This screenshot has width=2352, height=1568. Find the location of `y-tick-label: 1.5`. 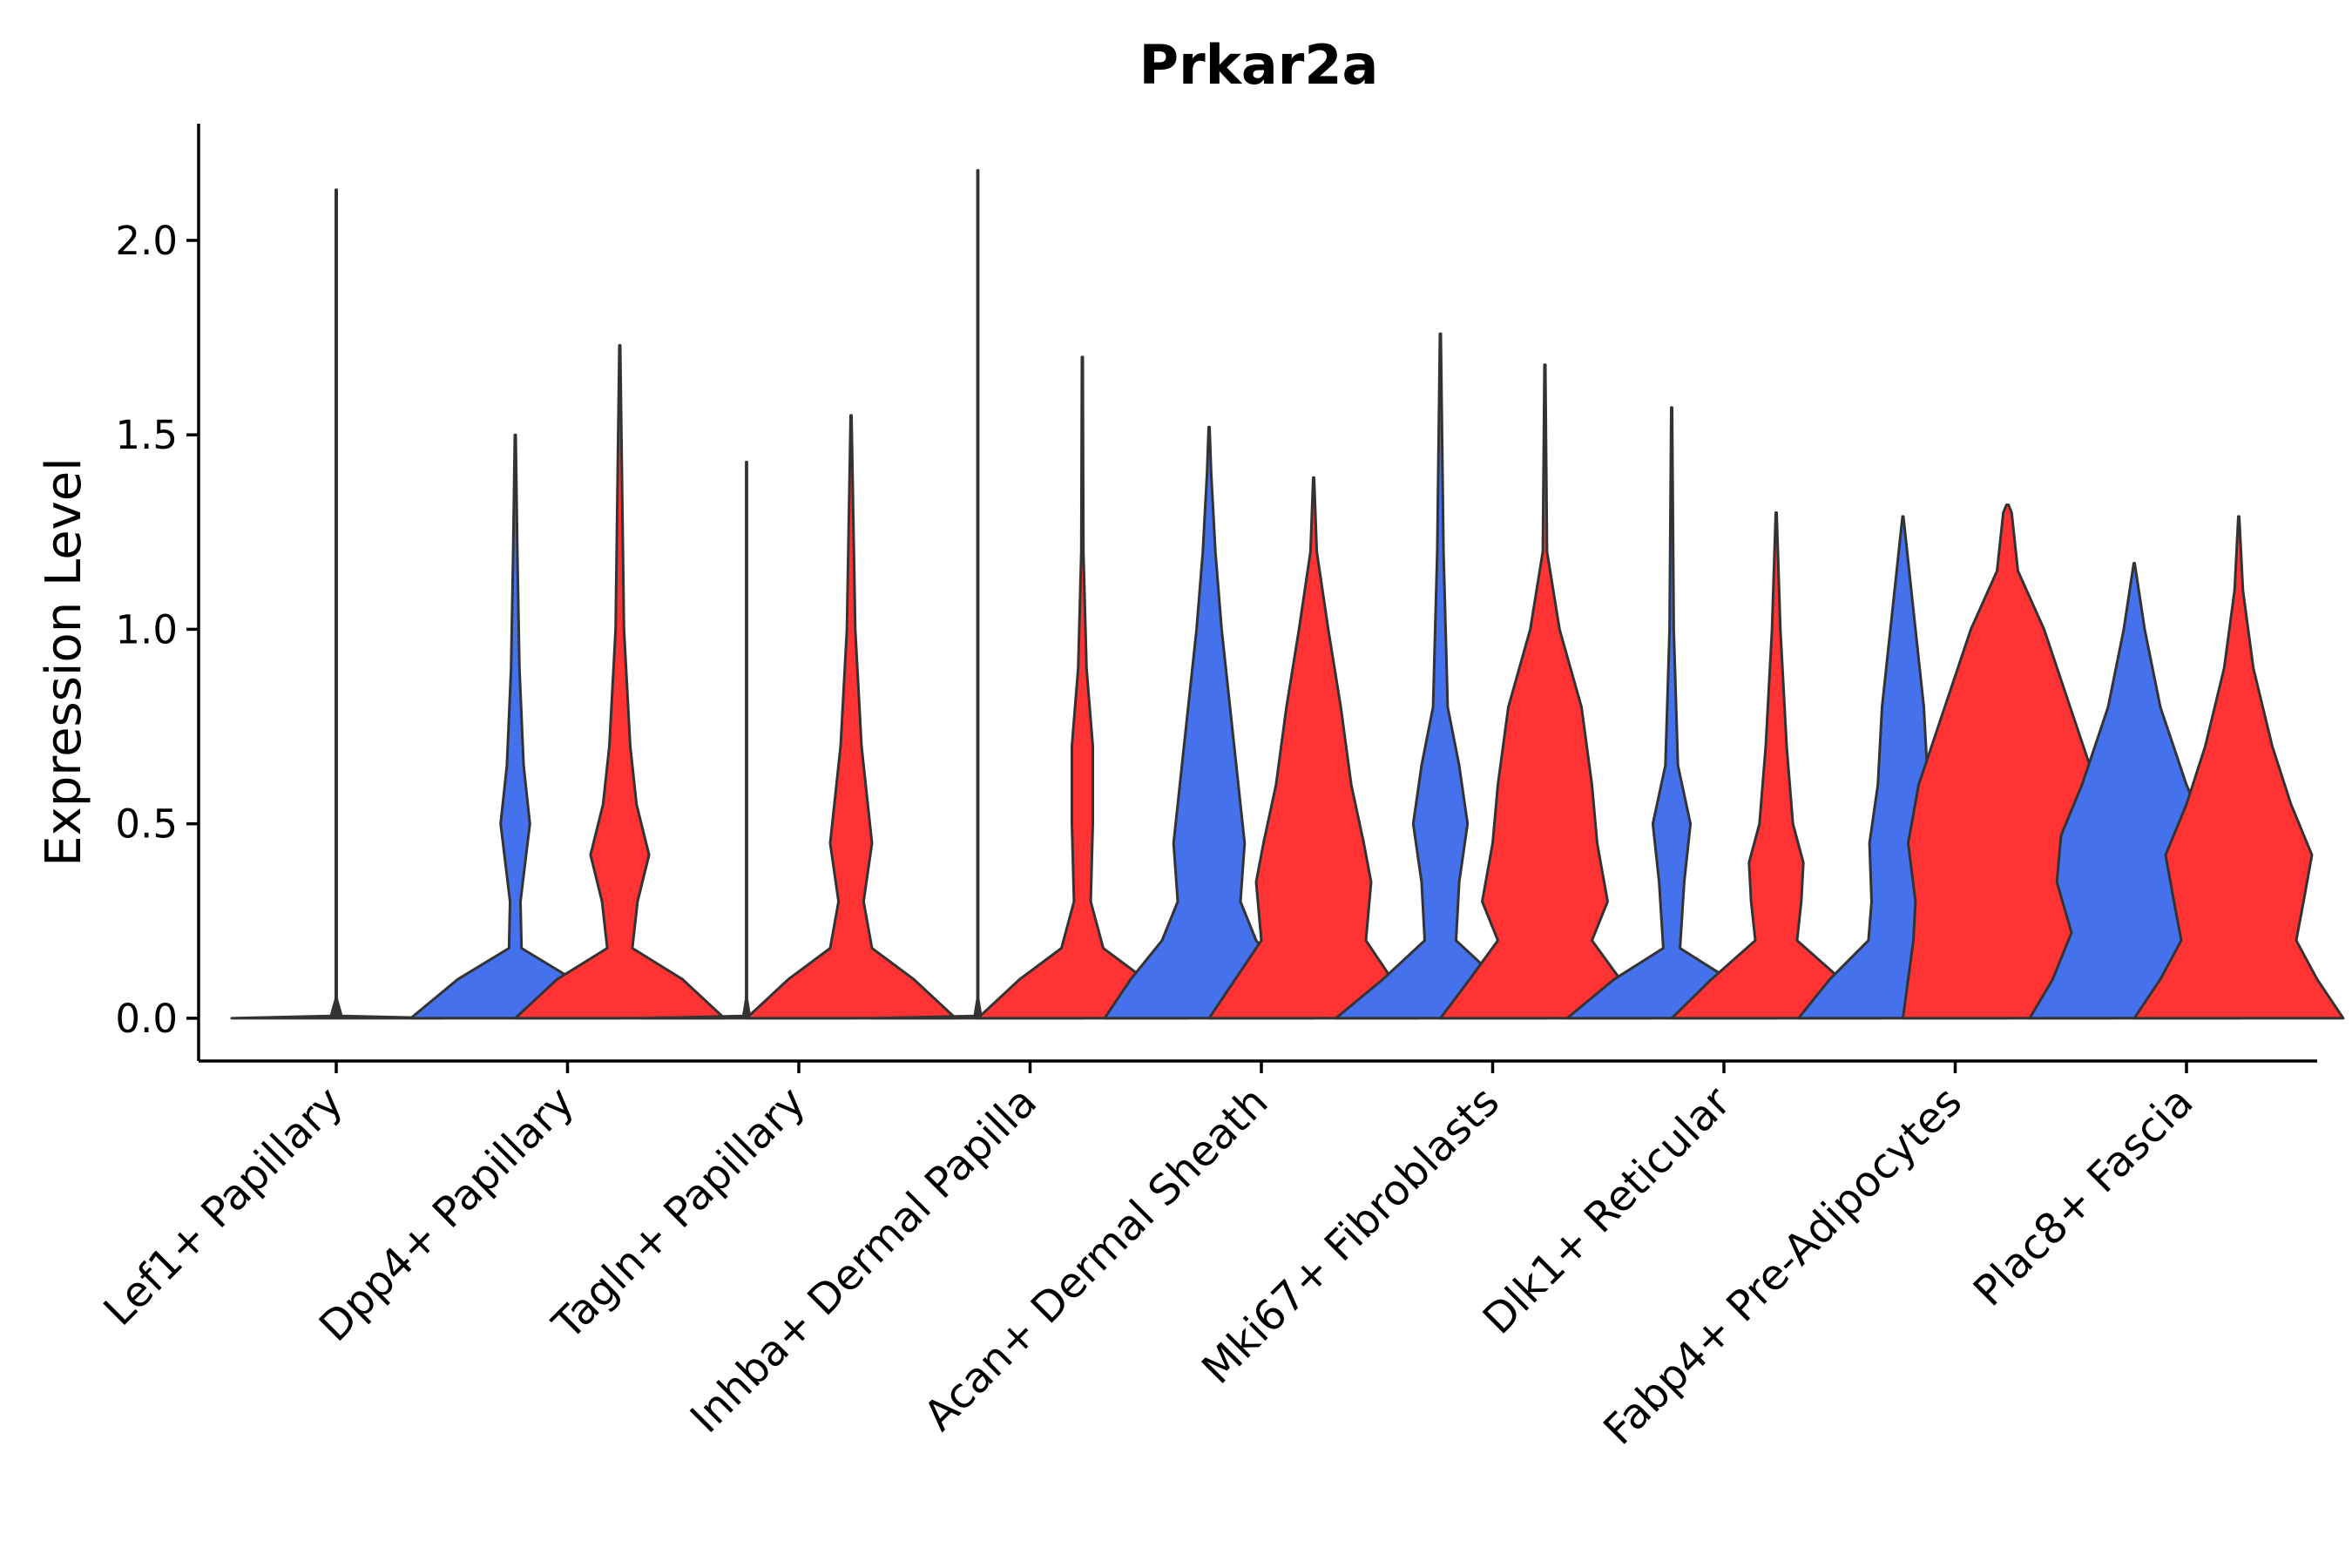

y-tick-label: 1.5 is located at coordinates (146, 435).